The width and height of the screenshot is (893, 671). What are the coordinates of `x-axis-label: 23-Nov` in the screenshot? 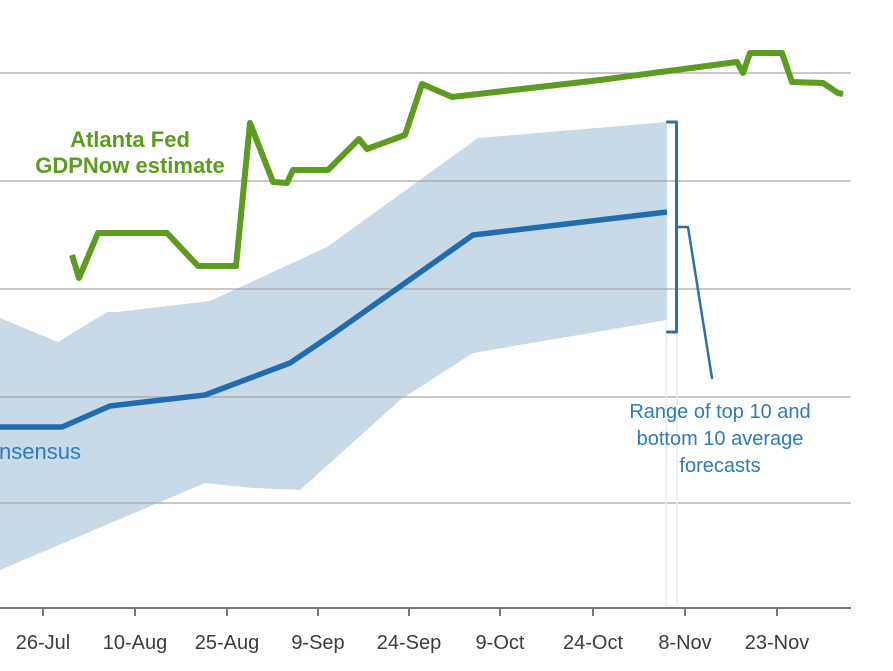 It's located at (777, 643).